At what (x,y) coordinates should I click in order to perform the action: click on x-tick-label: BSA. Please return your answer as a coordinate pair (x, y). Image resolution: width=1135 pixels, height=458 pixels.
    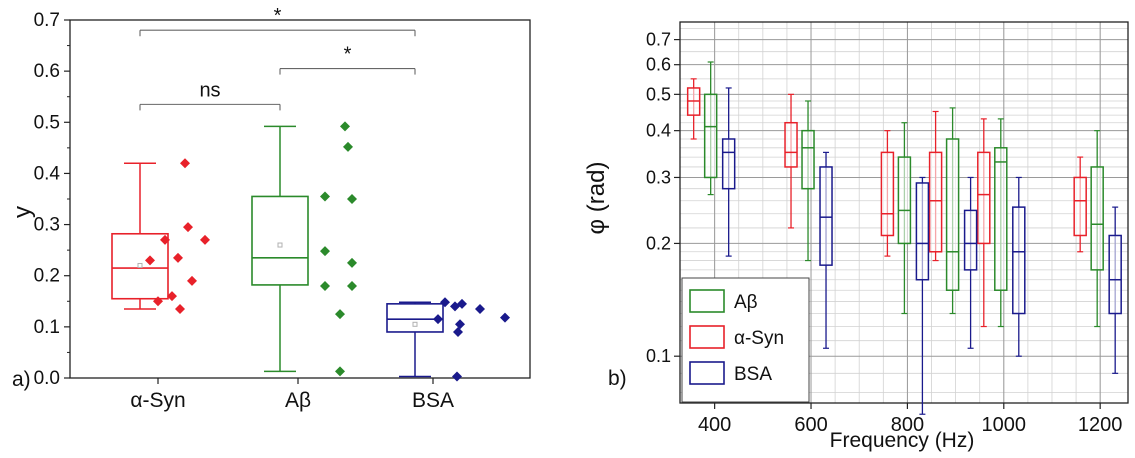
    Looking at the image, I should click on (433, 400).